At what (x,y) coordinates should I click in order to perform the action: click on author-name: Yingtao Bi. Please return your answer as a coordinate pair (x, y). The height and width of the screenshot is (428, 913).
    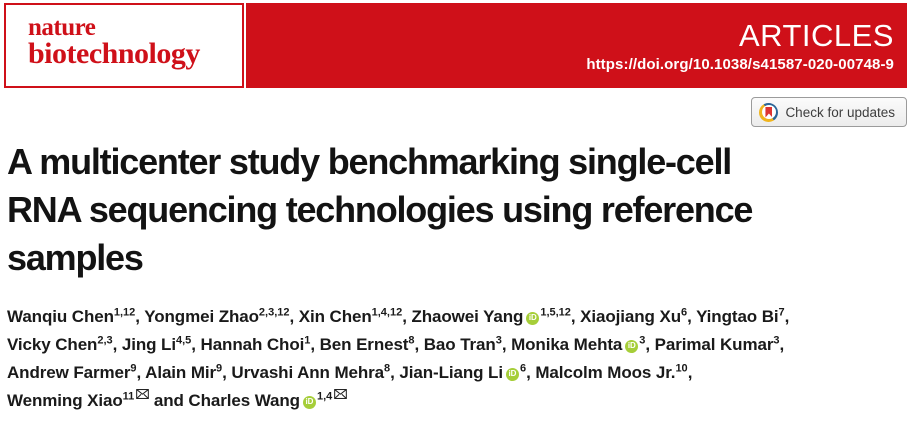
    Looking at the image, I should click on (737, 316).